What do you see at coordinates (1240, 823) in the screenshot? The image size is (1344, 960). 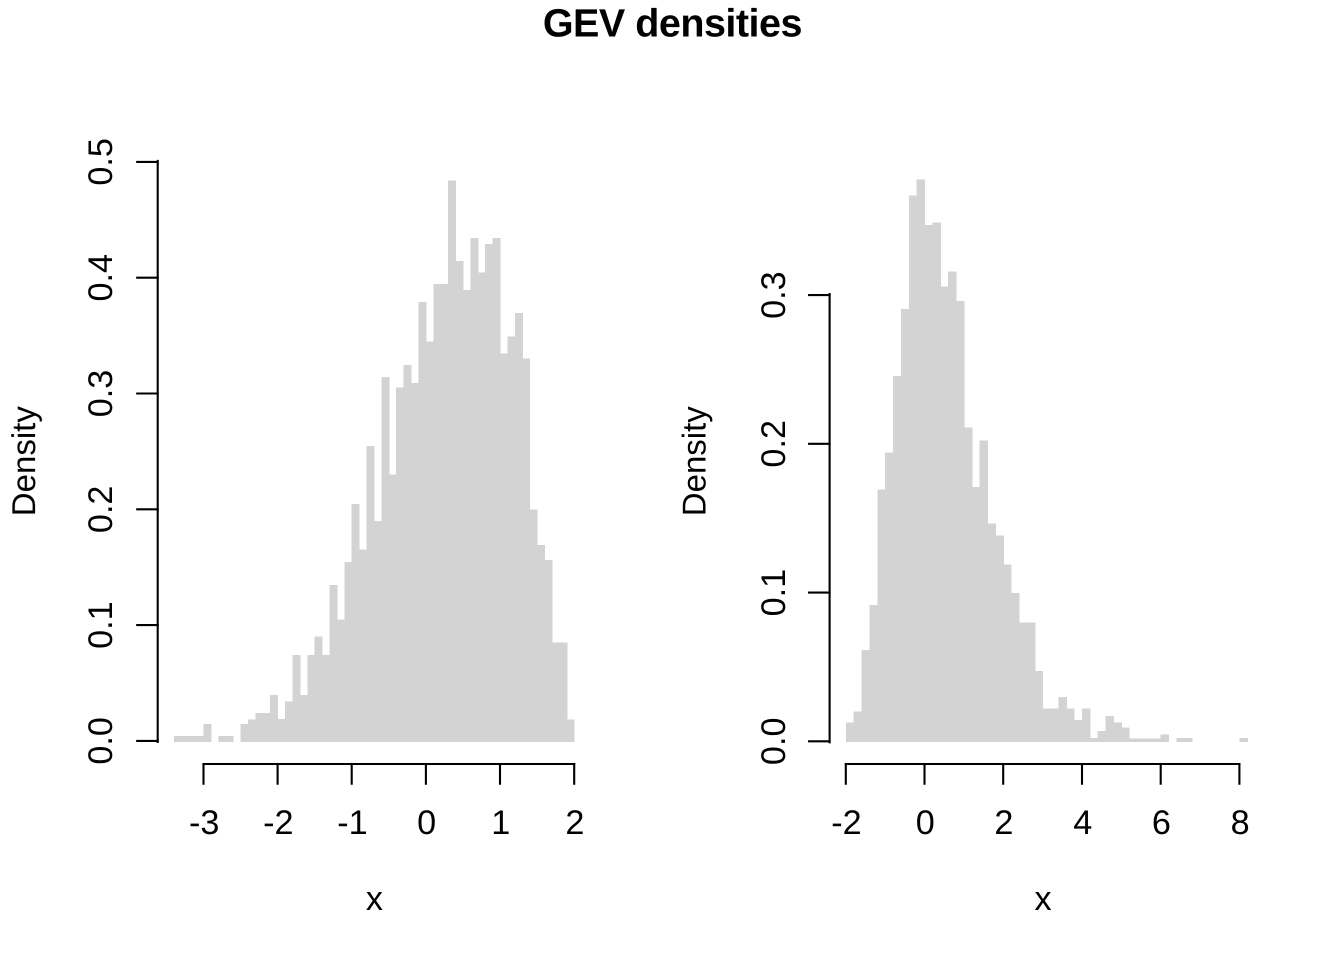 I see `svg-text: 8` at bounding box center [1240, 823].